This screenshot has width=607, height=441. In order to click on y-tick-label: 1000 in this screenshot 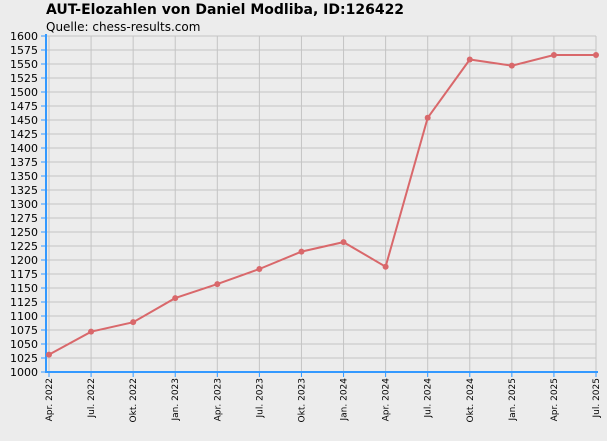, I will do `click(24, 372)`.